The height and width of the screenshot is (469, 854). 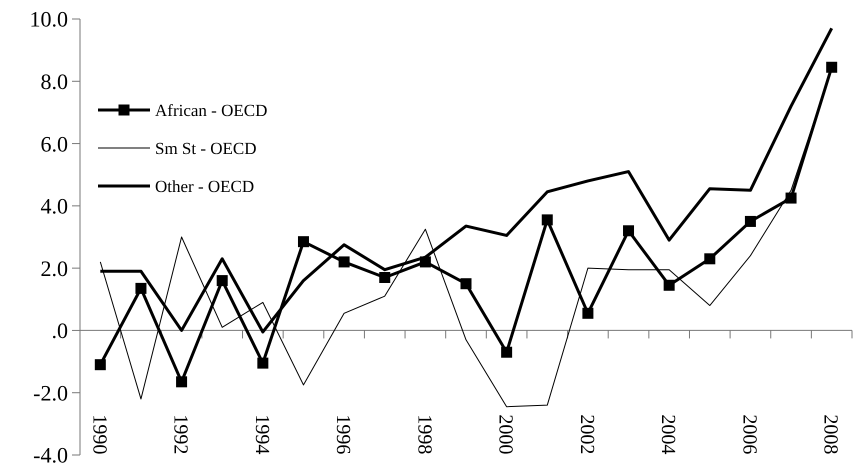 I want to click on x-tick-label: 2002, so click(x=587, y=434).